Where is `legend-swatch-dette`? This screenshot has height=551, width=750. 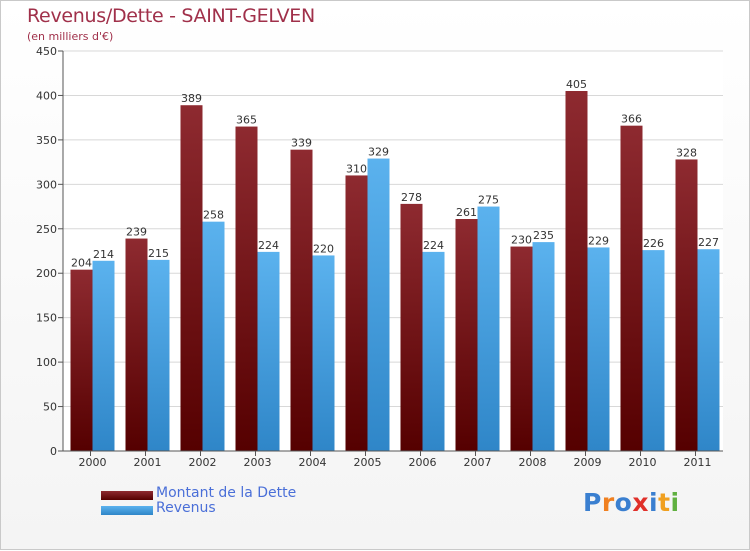 legend-swatch-dette is located at coordinates (127, 495).